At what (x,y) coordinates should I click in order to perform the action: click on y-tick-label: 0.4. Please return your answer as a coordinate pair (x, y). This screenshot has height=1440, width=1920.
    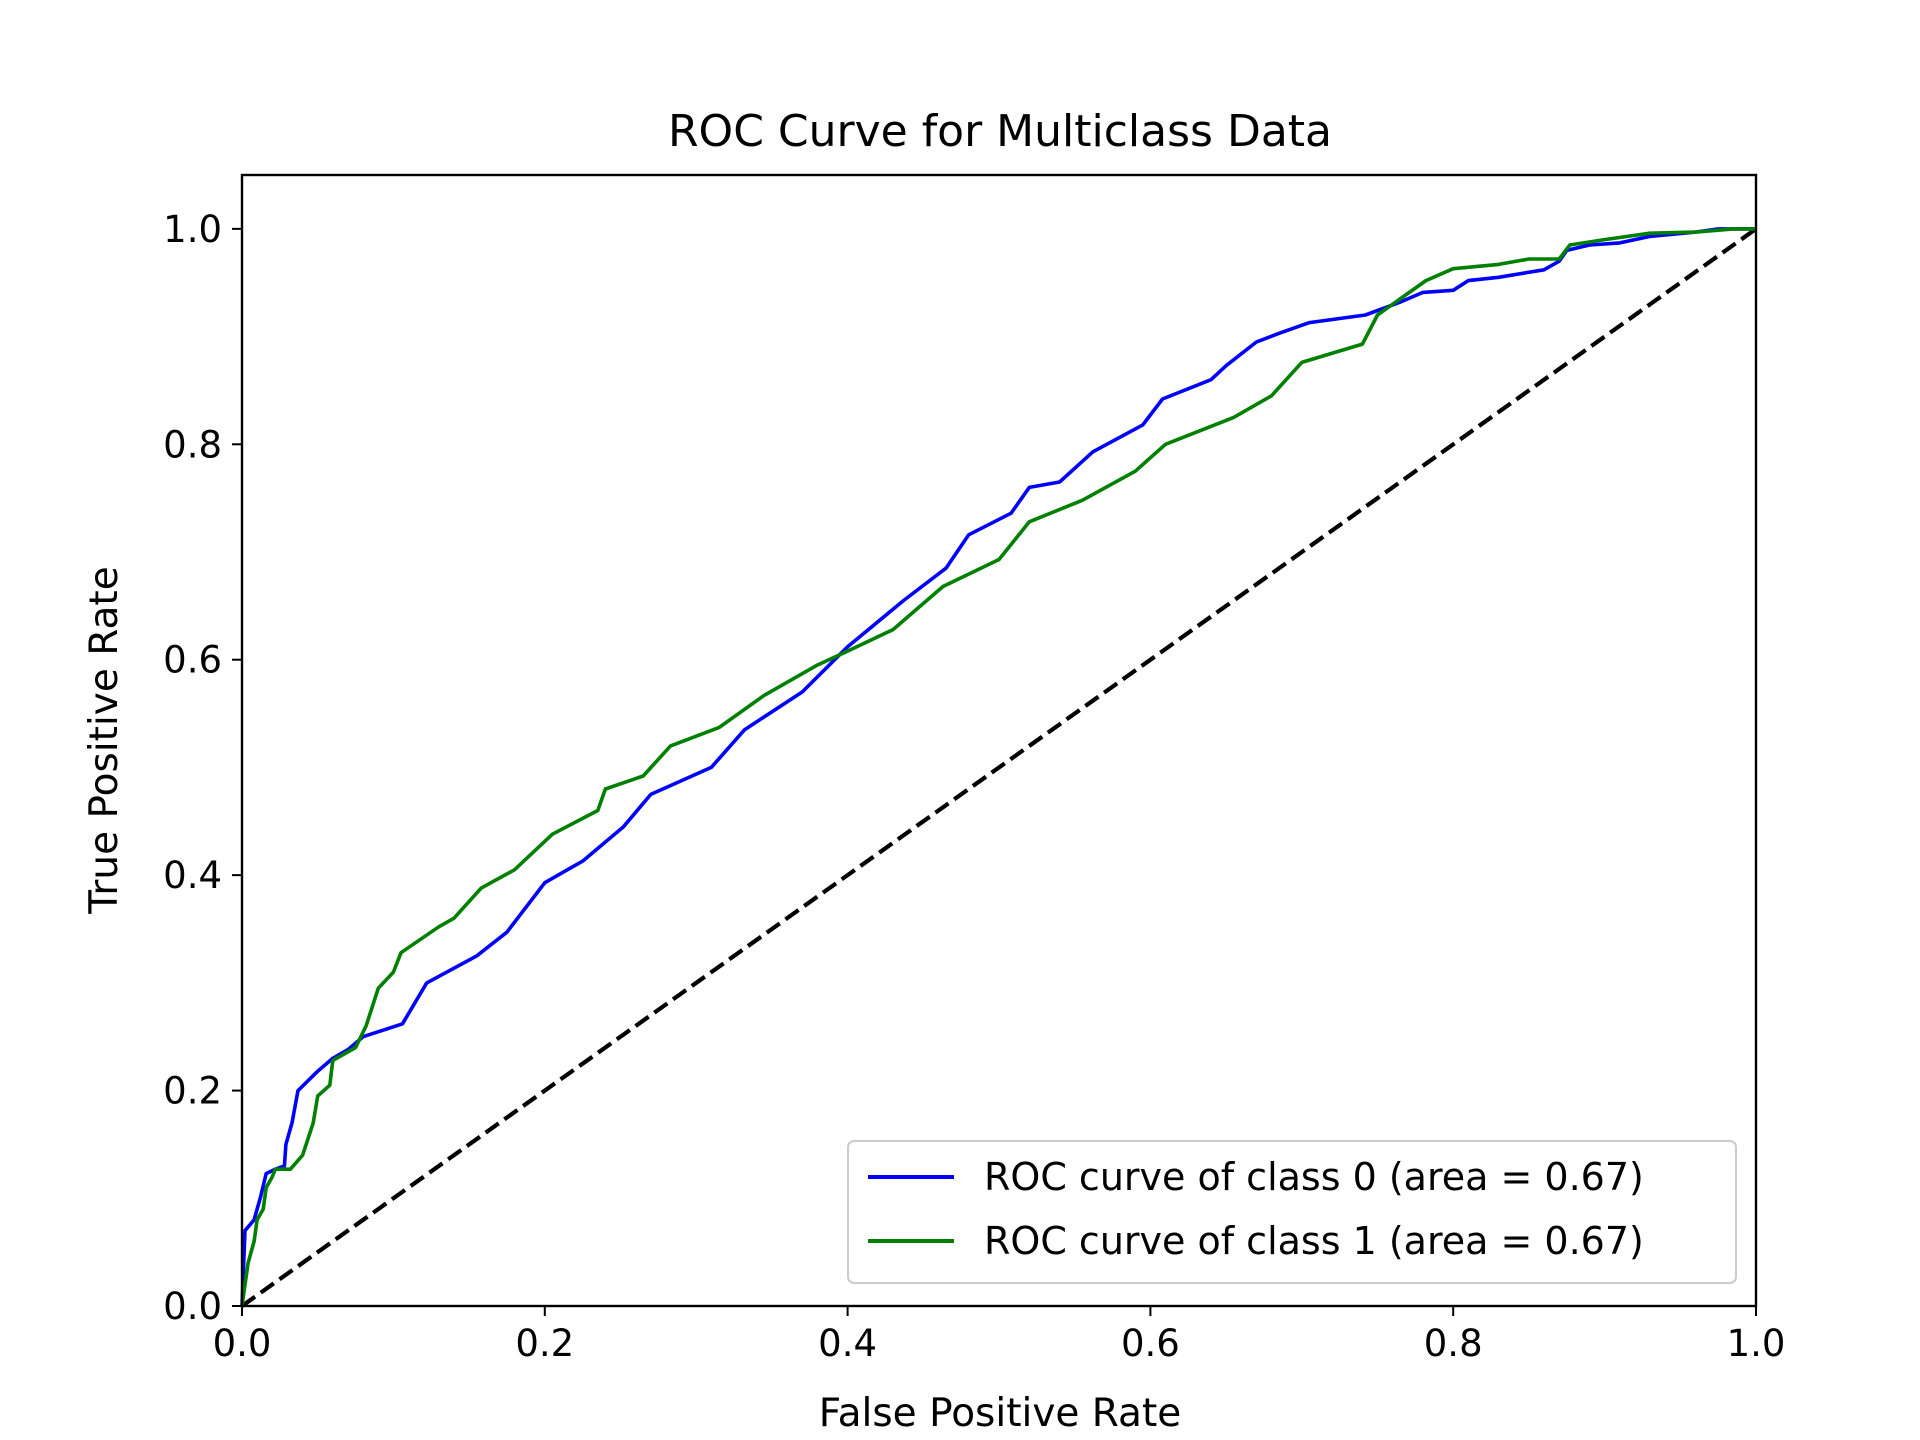
    Looking at the image, I should click on (192, 875).